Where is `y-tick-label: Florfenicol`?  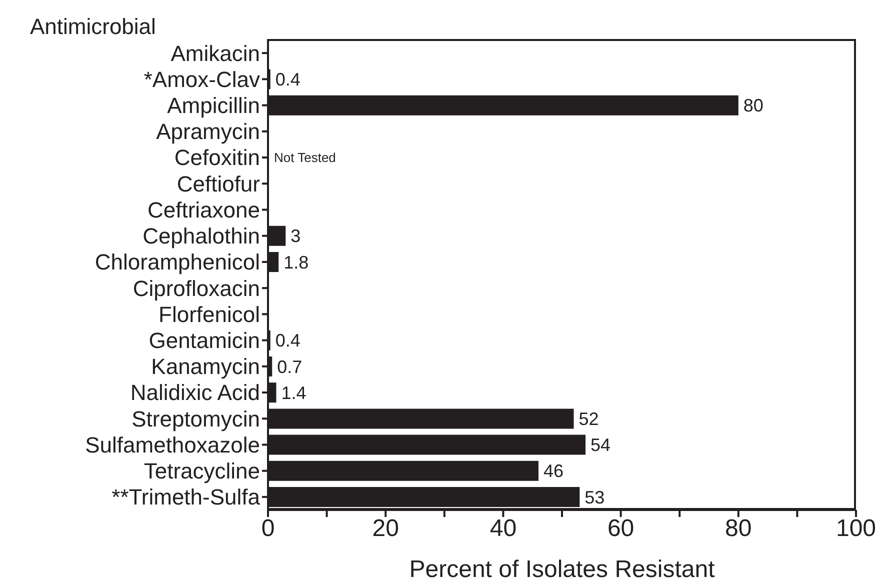
y-tick-label: Florfenicol is located at coordinates (209, 314).